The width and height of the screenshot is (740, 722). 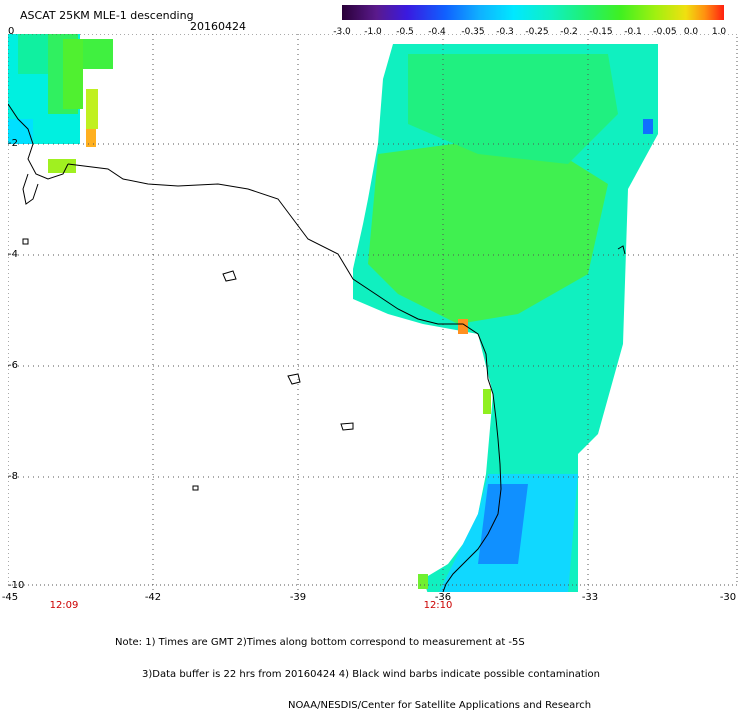 What do you see at coordinates (601, 32) in the screenshot?
I see `colorbar-tick: -0.15` at bounding box center [601, 32].